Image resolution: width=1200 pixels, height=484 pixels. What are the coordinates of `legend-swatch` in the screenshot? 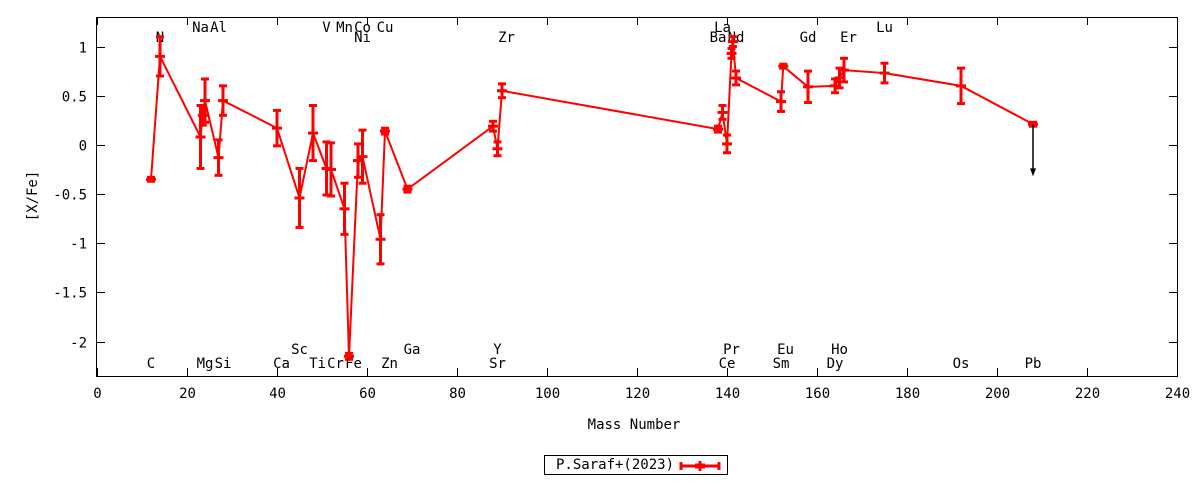 It's located at (700, 466).